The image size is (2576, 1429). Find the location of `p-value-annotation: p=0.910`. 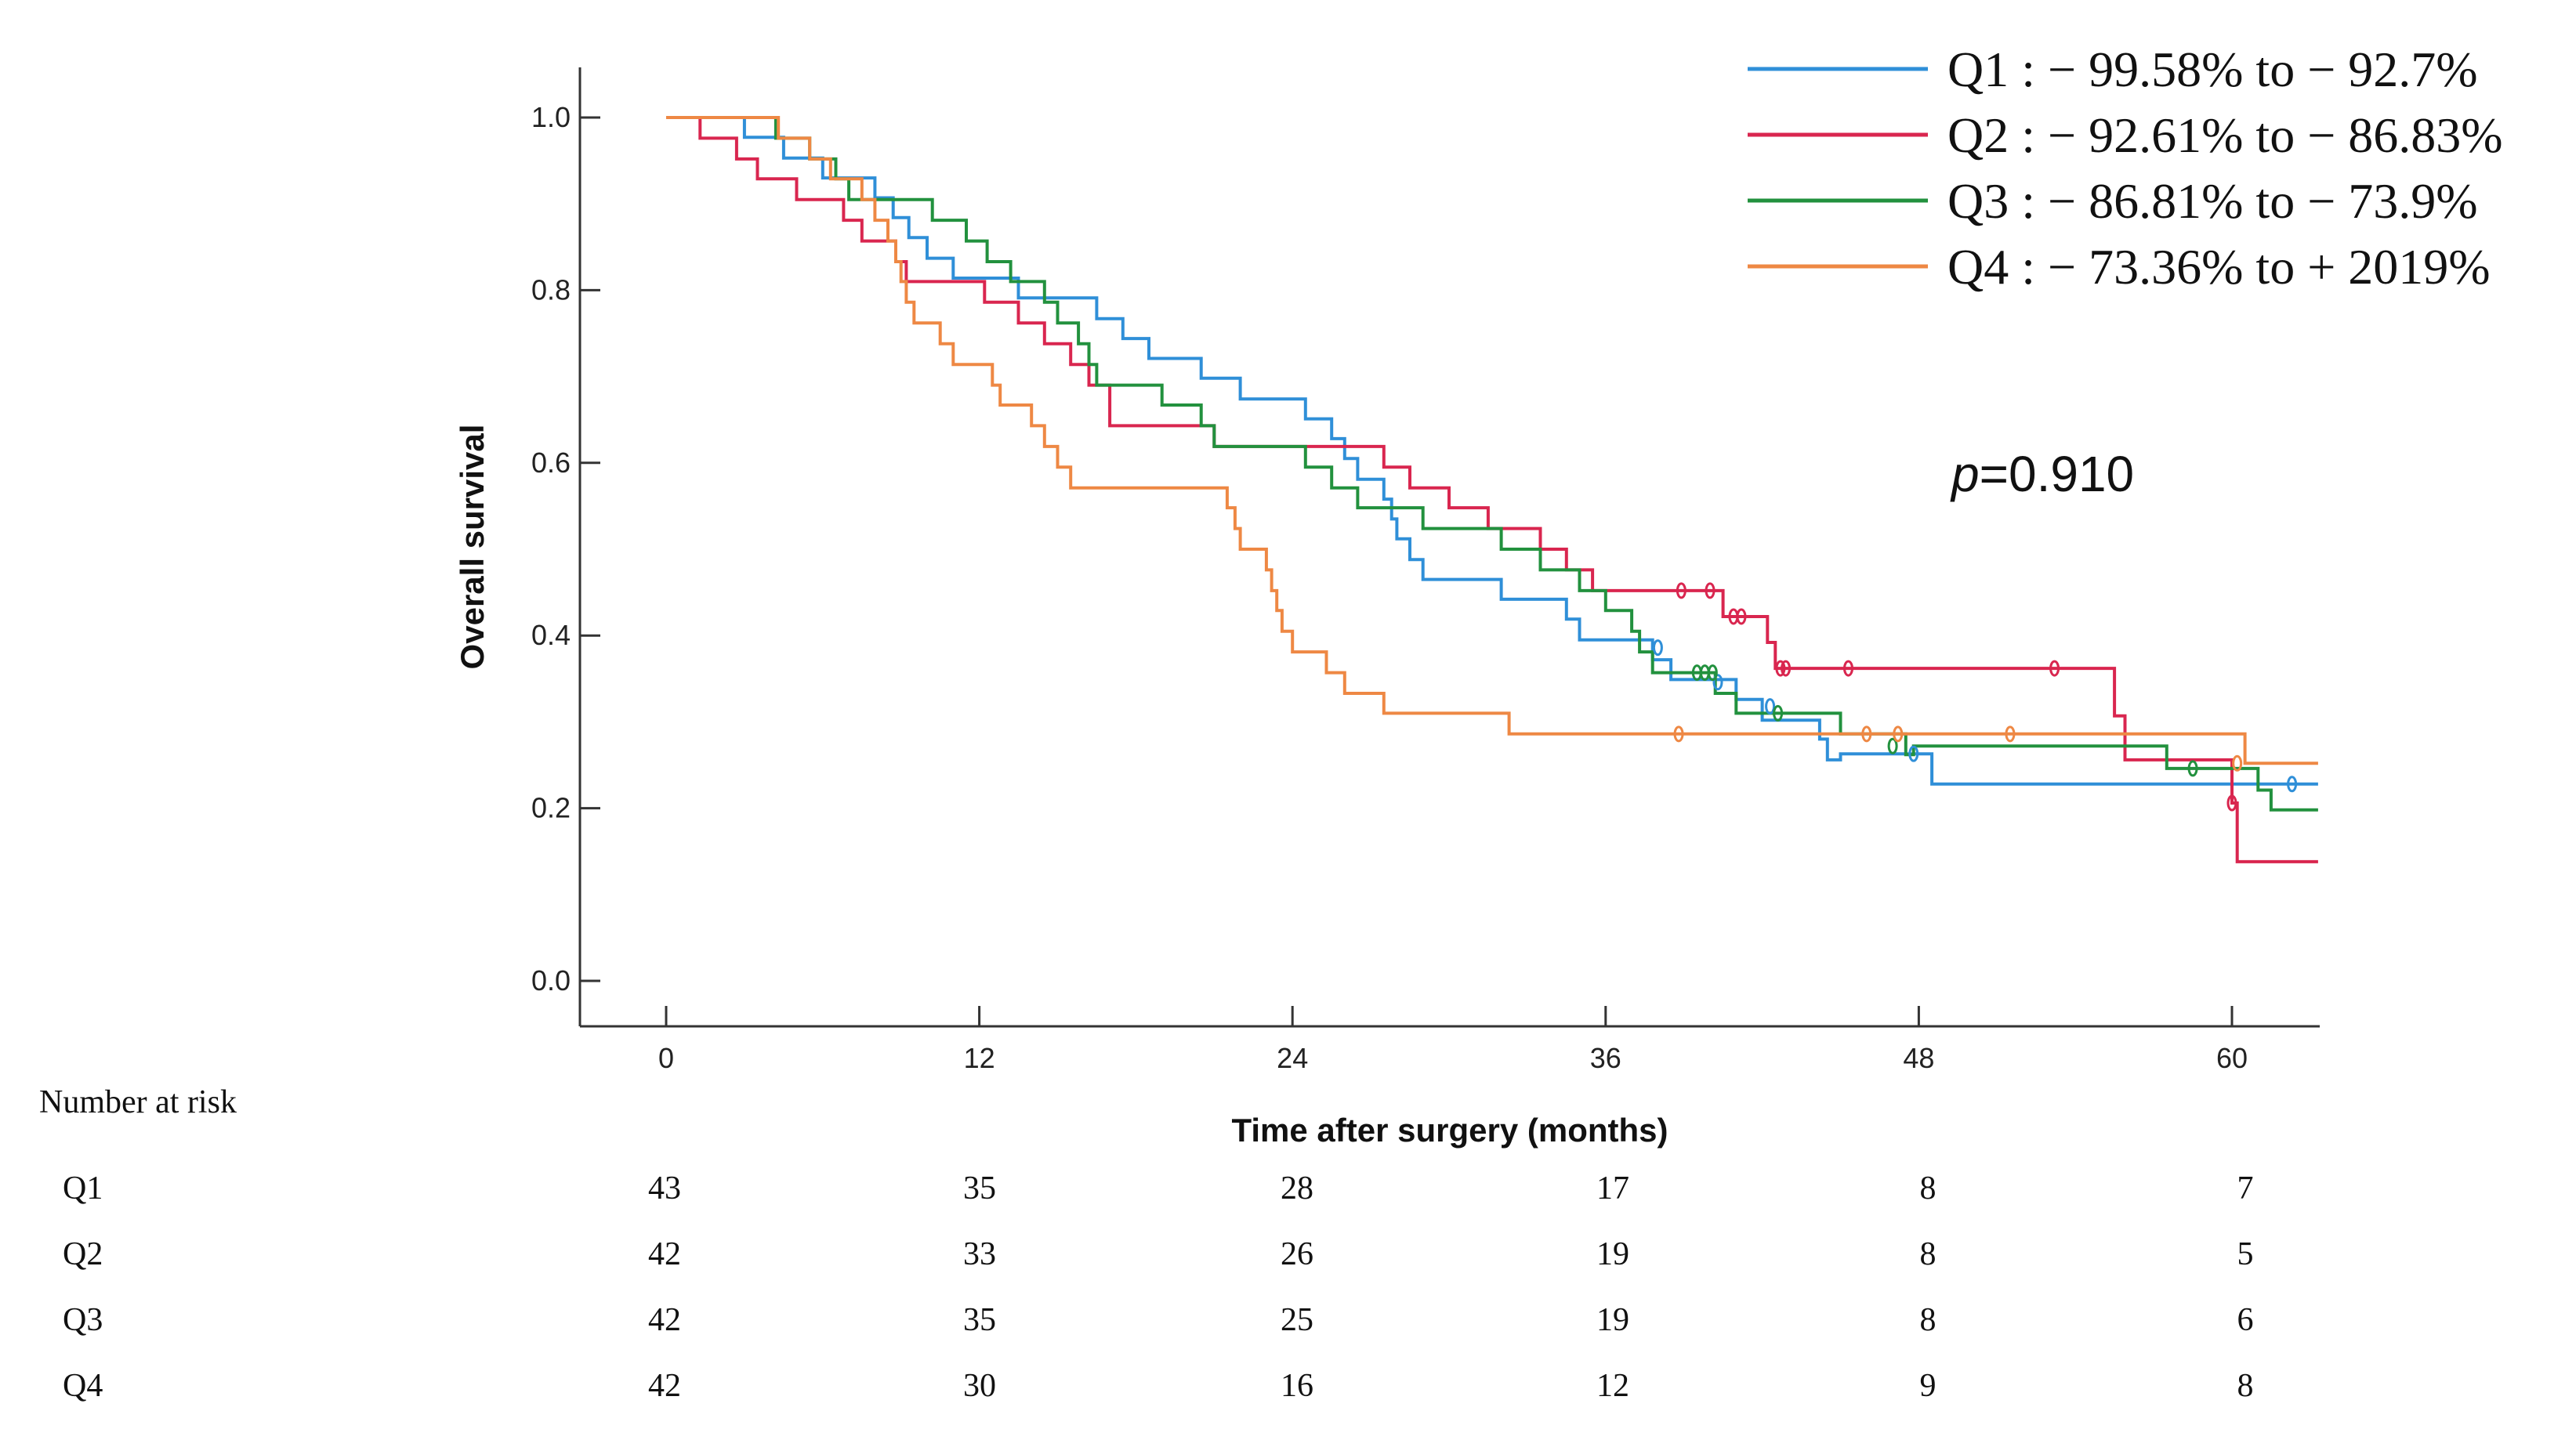

p-value-annotation: p=0.910 is located at coordinates (2042, 474).